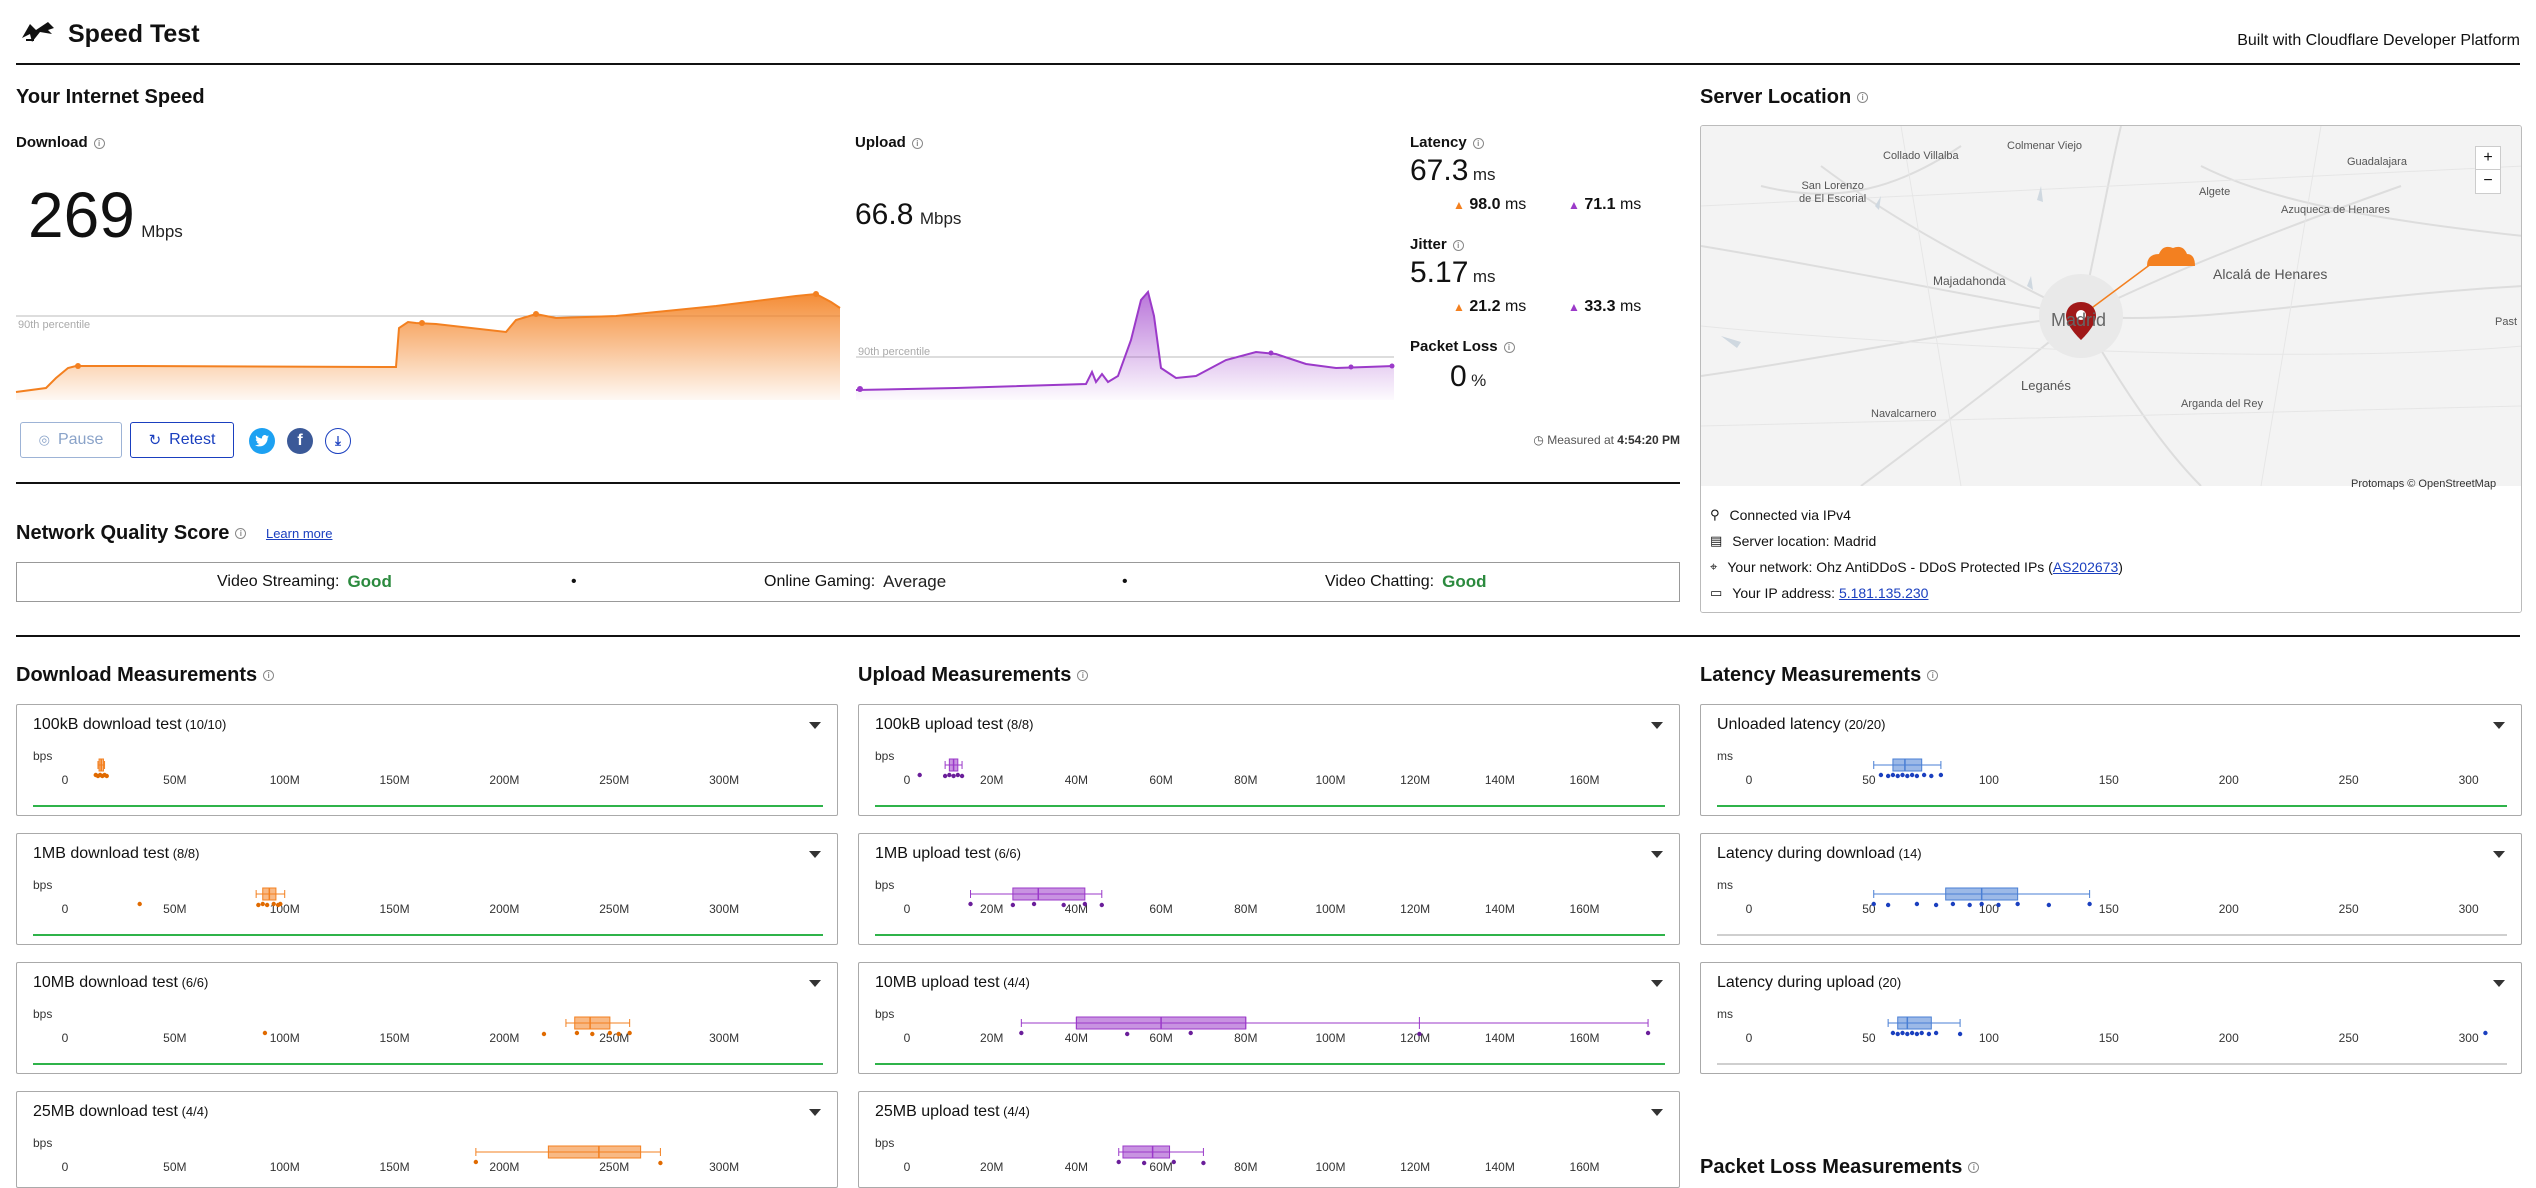  What do you see at coordinates (2079, 320) in the screenshot?
I see `map-label-madrid: Madrid` at bounding box center [2079, 320].